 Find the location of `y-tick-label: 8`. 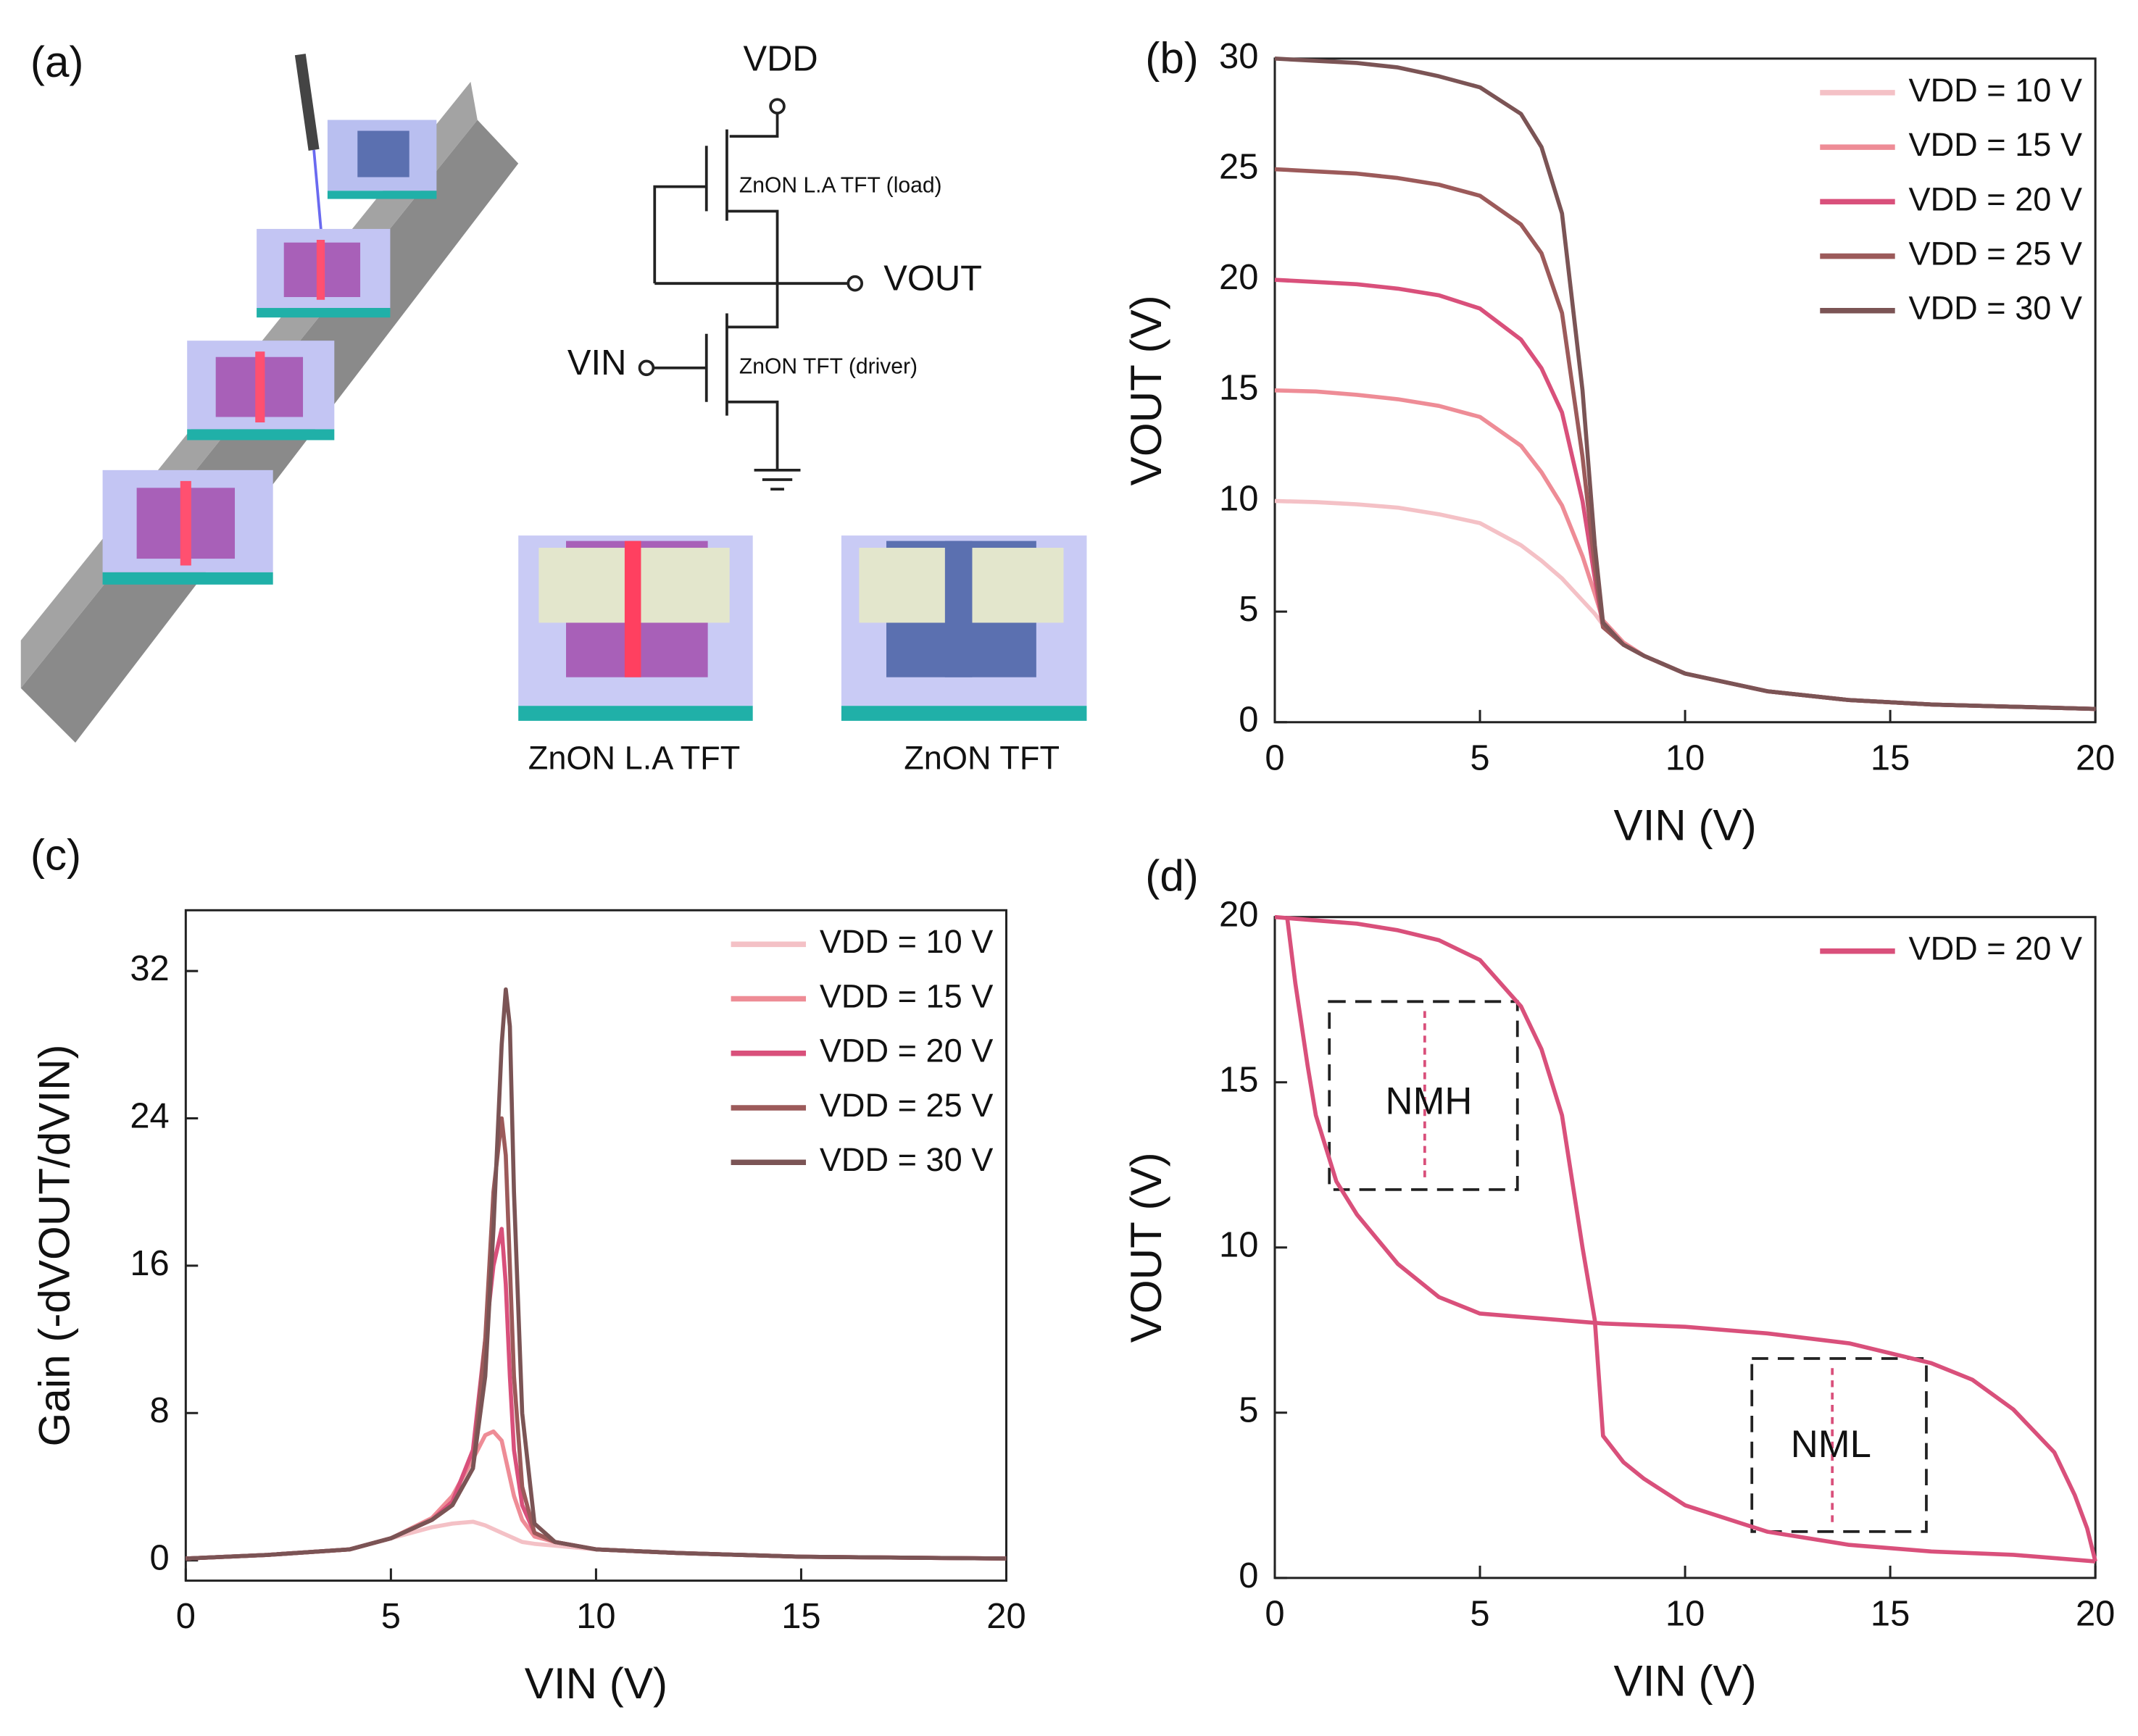

y-tick-label: 8 is located at coordinates (160, 1410).